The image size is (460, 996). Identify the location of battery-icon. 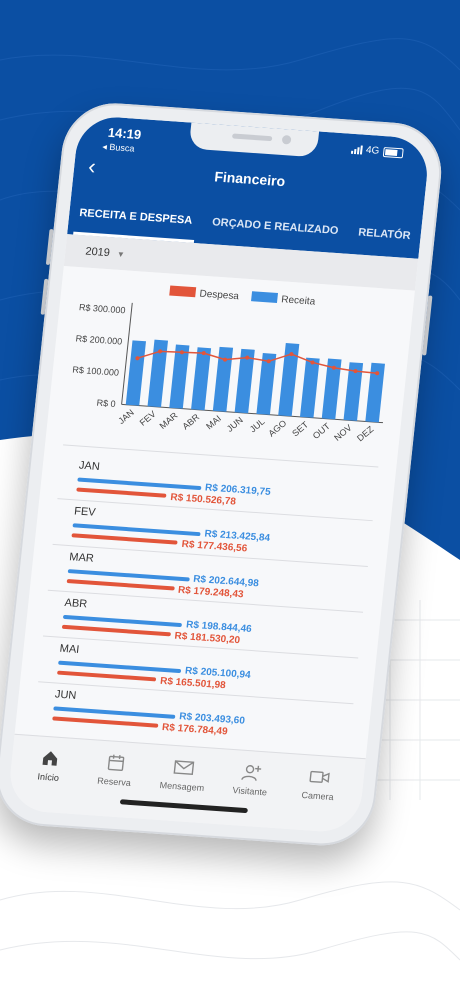
(393, 152).